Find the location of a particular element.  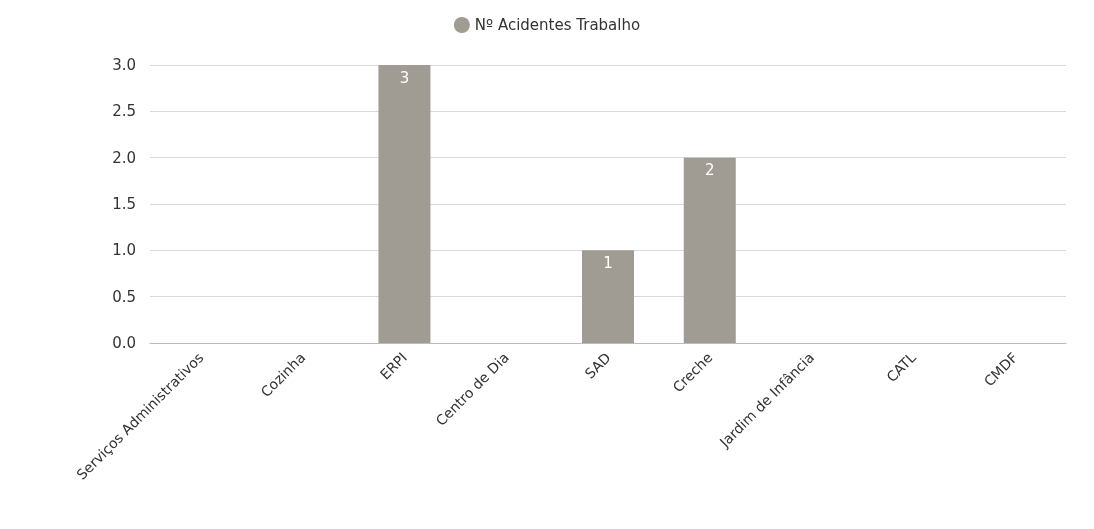

y-tick-label: 0.0 is located at coordinates (124, 343).